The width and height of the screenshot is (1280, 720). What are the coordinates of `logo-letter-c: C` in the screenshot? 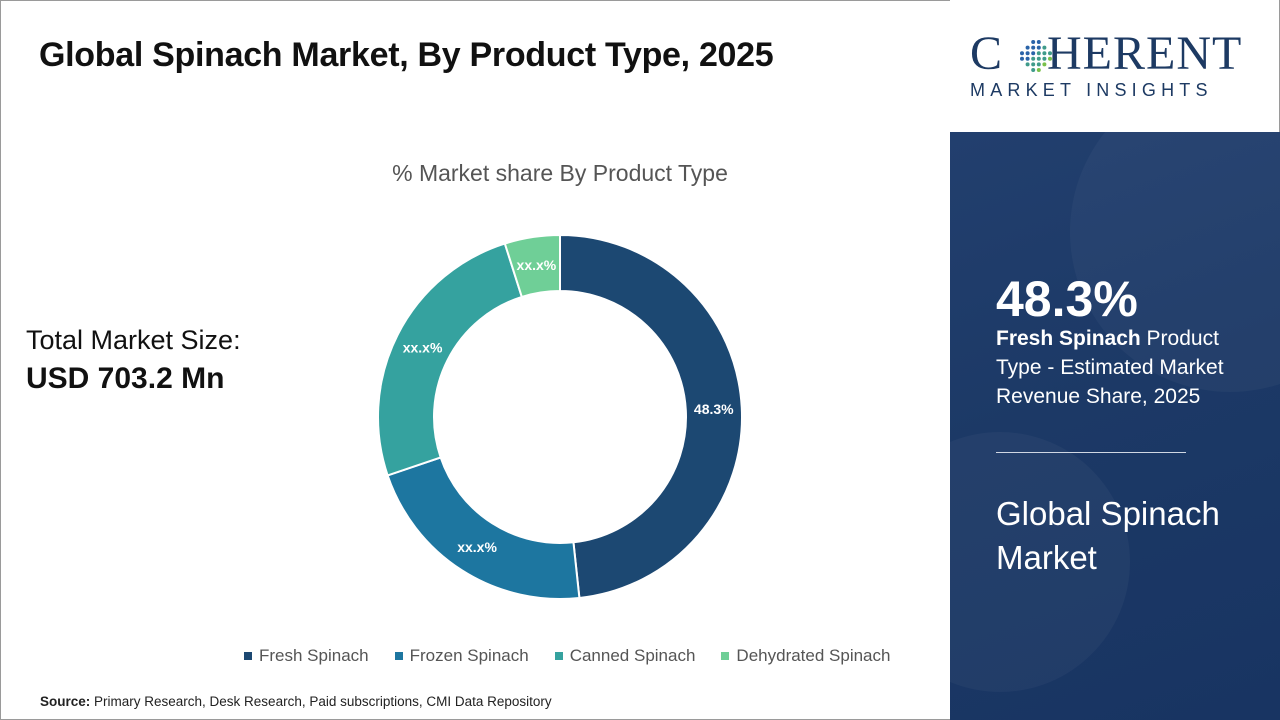 It's located at (987, 53).